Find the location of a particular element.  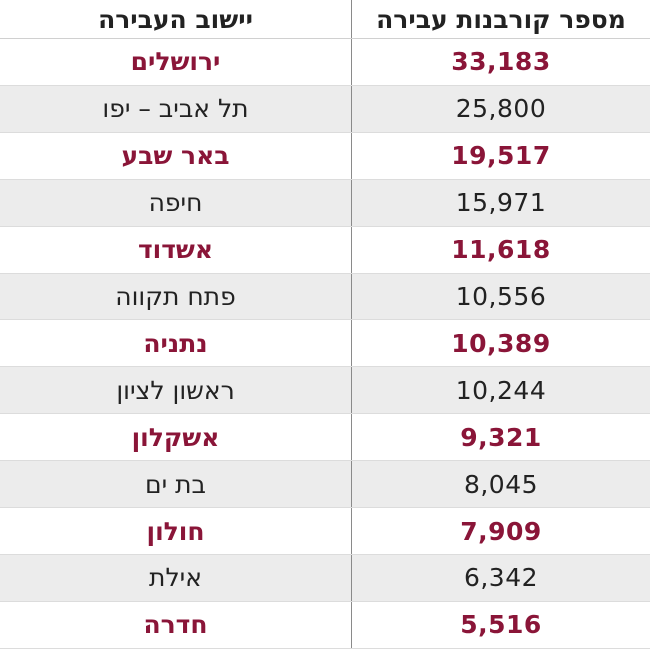

victim-count-cell: 7,909 is located at coordinates (500, 531).